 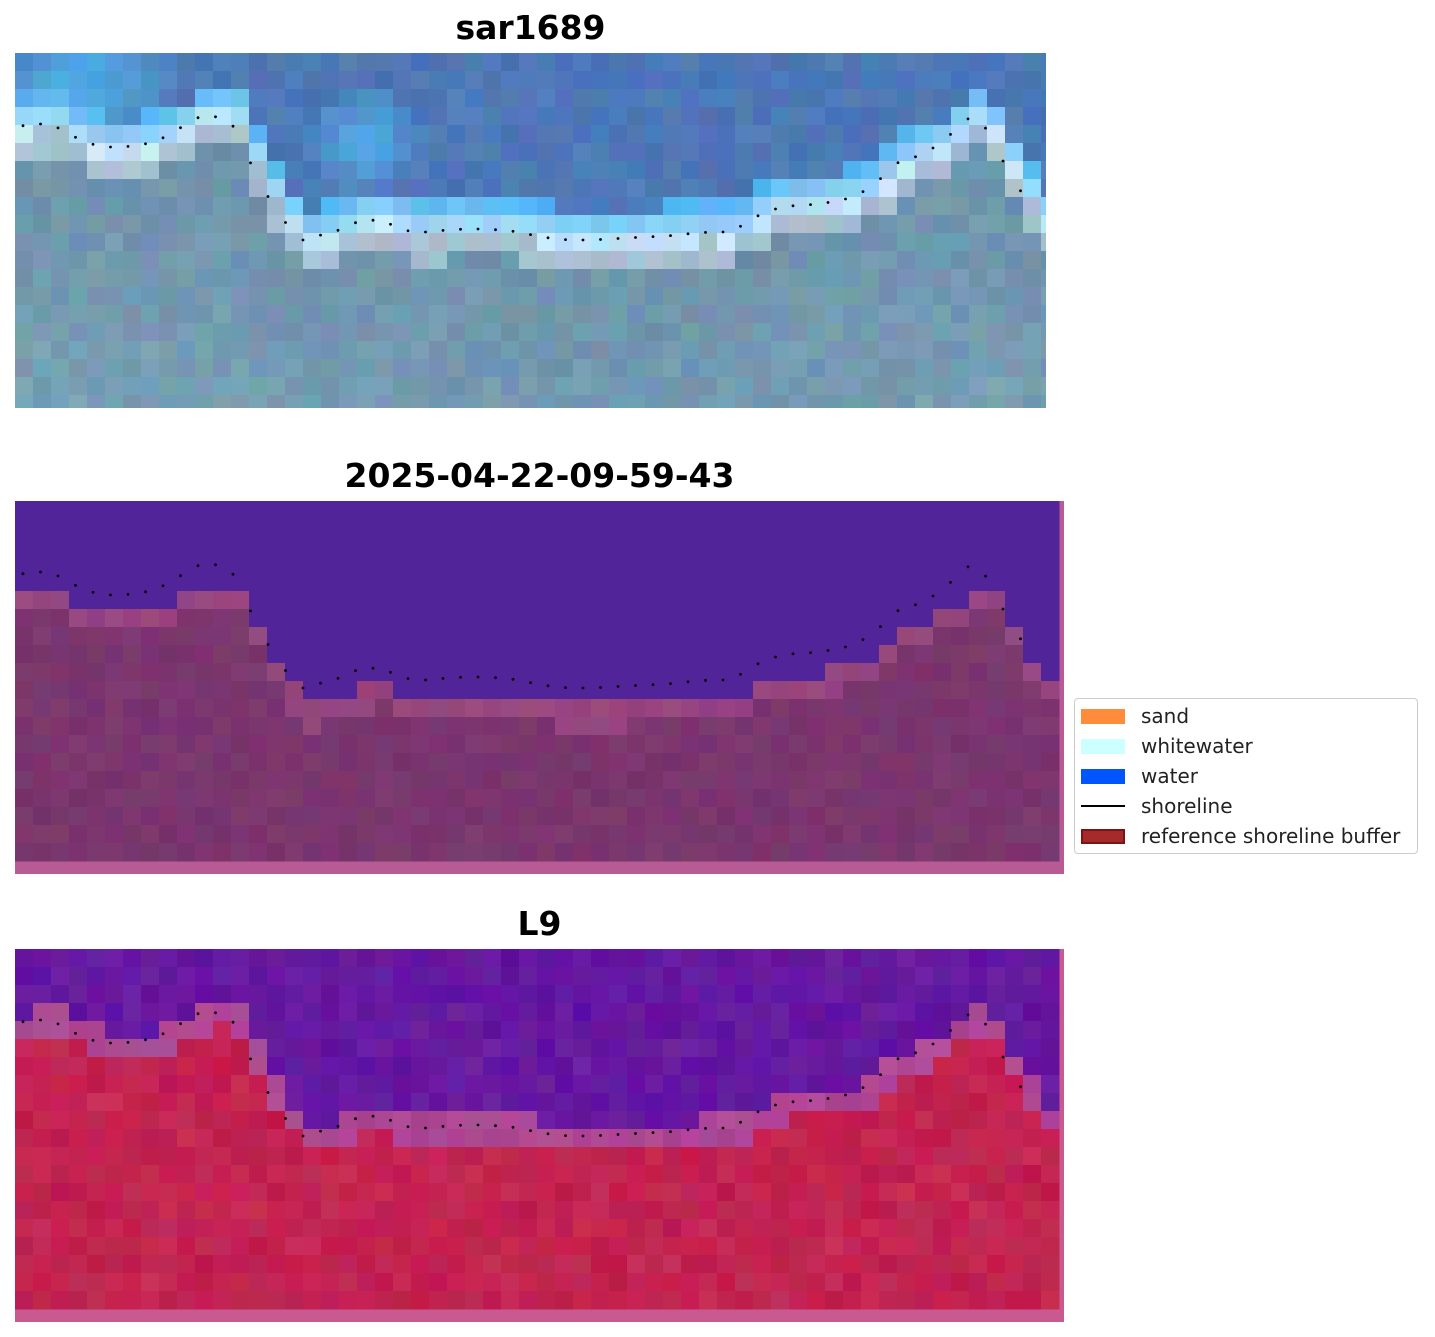 What do you see at coordinates (1135, 716) in the screenshot?
I see `legend-item-sand: sand` at bounding box center [1135, 716].